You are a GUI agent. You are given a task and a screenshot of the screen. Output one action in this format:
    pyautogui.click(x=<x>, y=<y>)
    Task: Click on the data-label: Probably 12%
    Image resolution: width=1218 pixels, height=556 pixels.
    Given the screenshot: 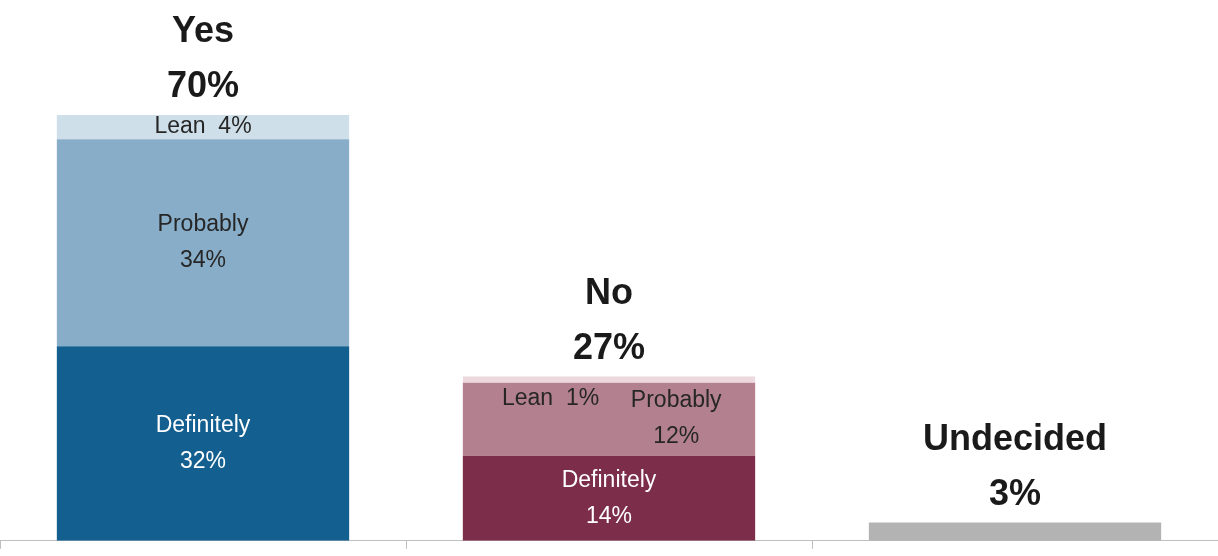 What is the action you would take?
    pyautogui.click(x=676, y=417)
    